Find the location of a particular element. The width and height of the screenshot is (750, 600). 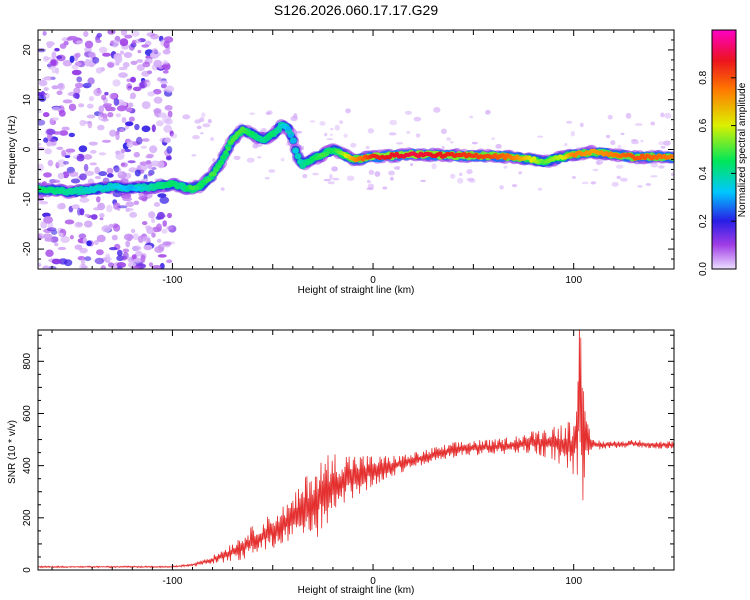

top-x-axis-label: Height of straight line (km) is located at coordinates (356, 290).